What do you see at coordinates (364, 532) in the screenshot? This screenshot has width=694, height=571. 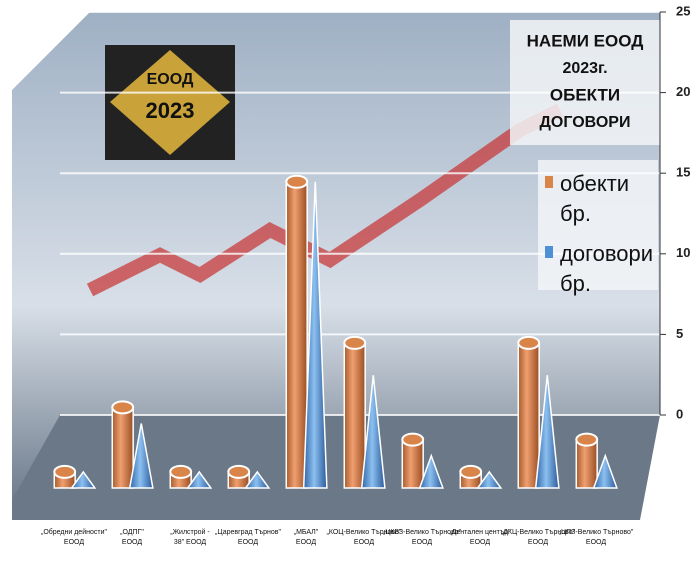 I see `x-tick-text: „КОЦ-Велико Търново"` at bounding box center [364, 532].